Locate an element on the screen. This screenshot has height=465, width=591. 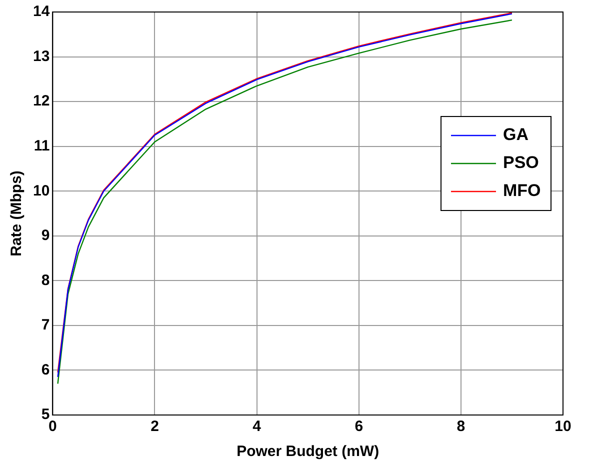
legend-label: PSO is located at coordinates (521, 162).